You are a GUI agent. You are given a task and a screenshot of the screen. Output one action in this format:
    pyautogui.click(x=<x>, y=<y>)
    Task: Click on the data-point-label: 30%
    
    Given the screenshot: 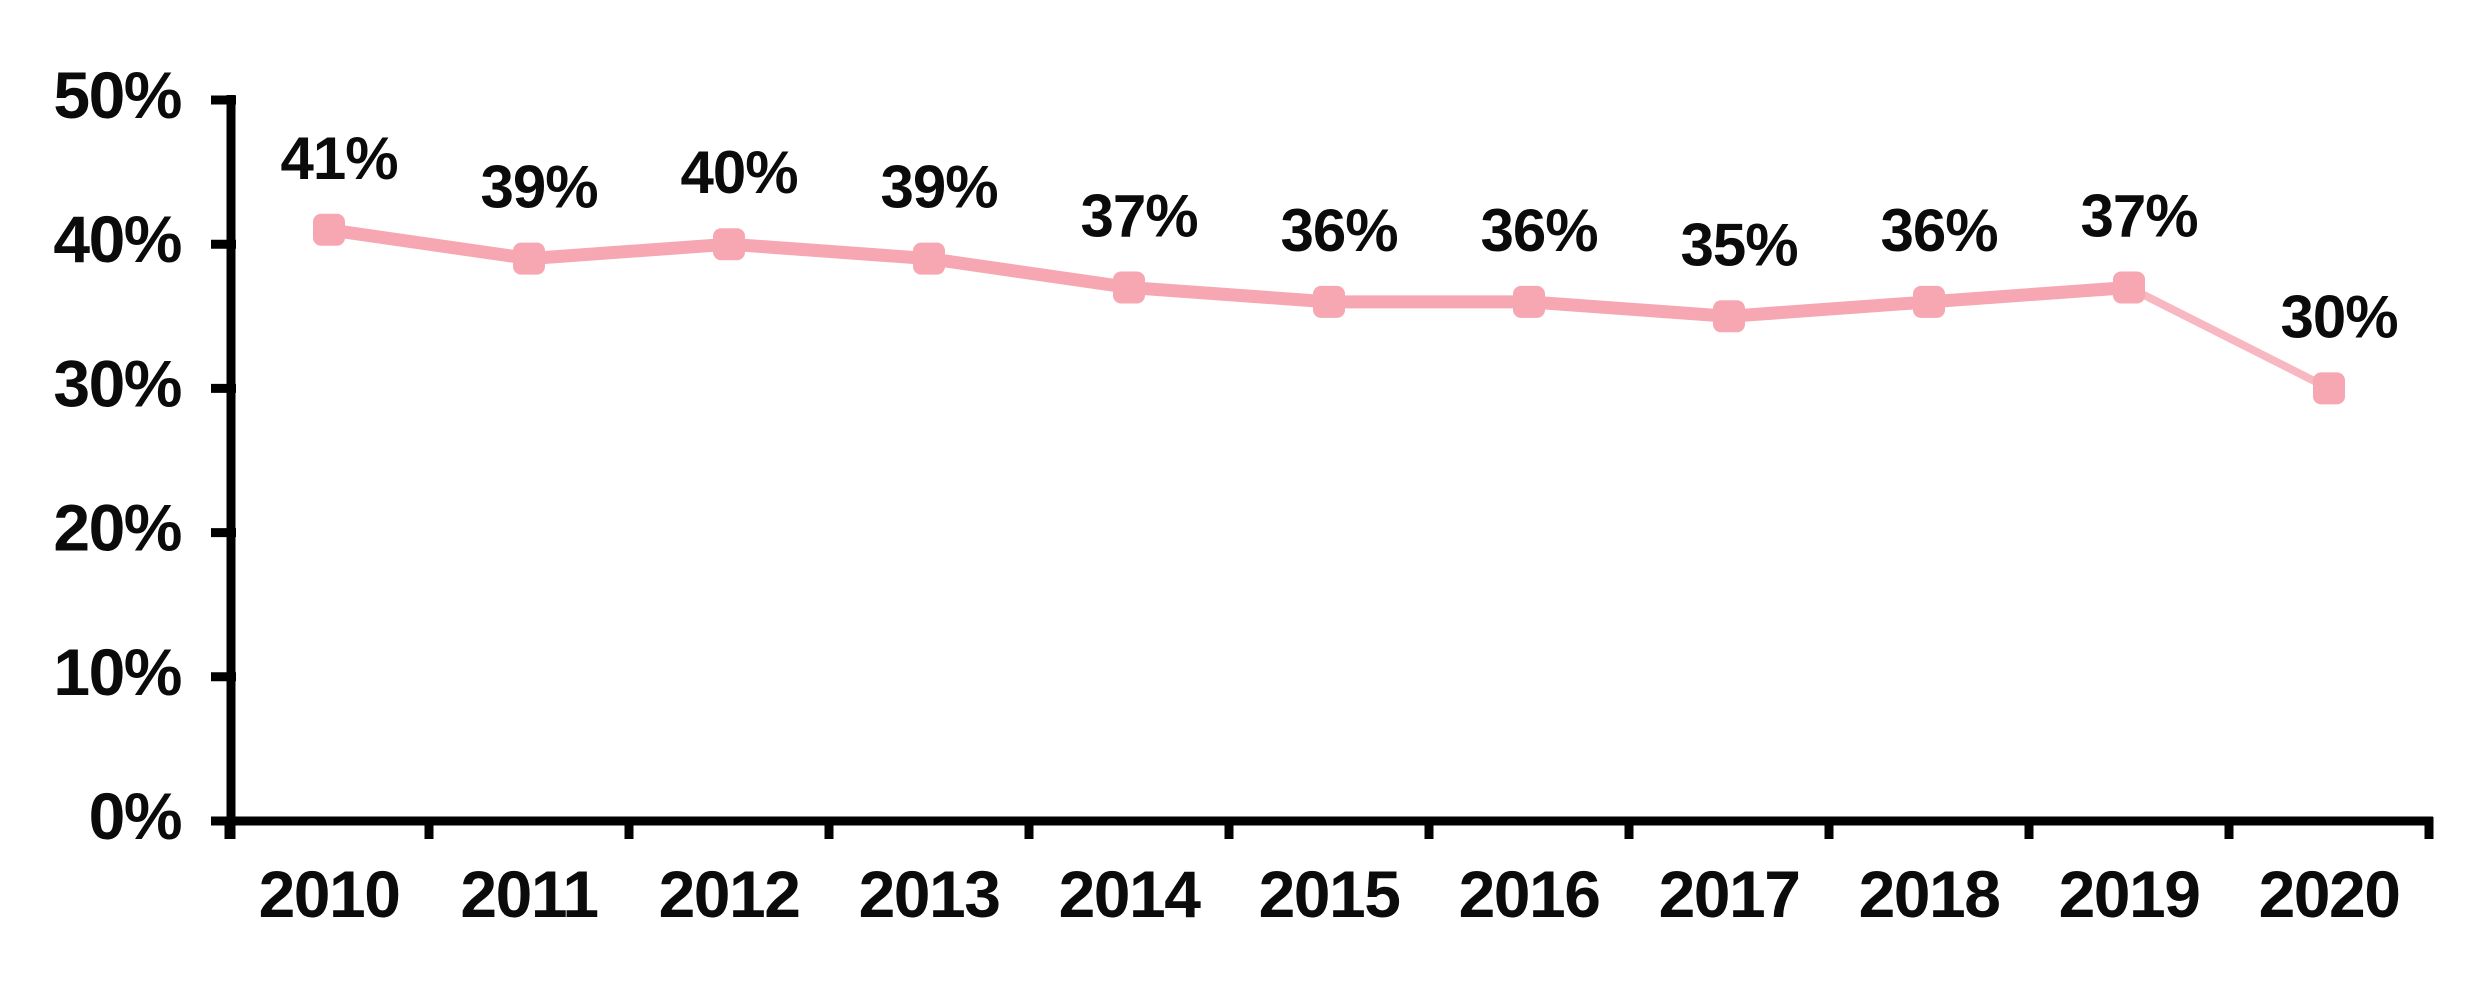 What is the action you would take?
    pyautogui.click(x=2338, y=316)
    